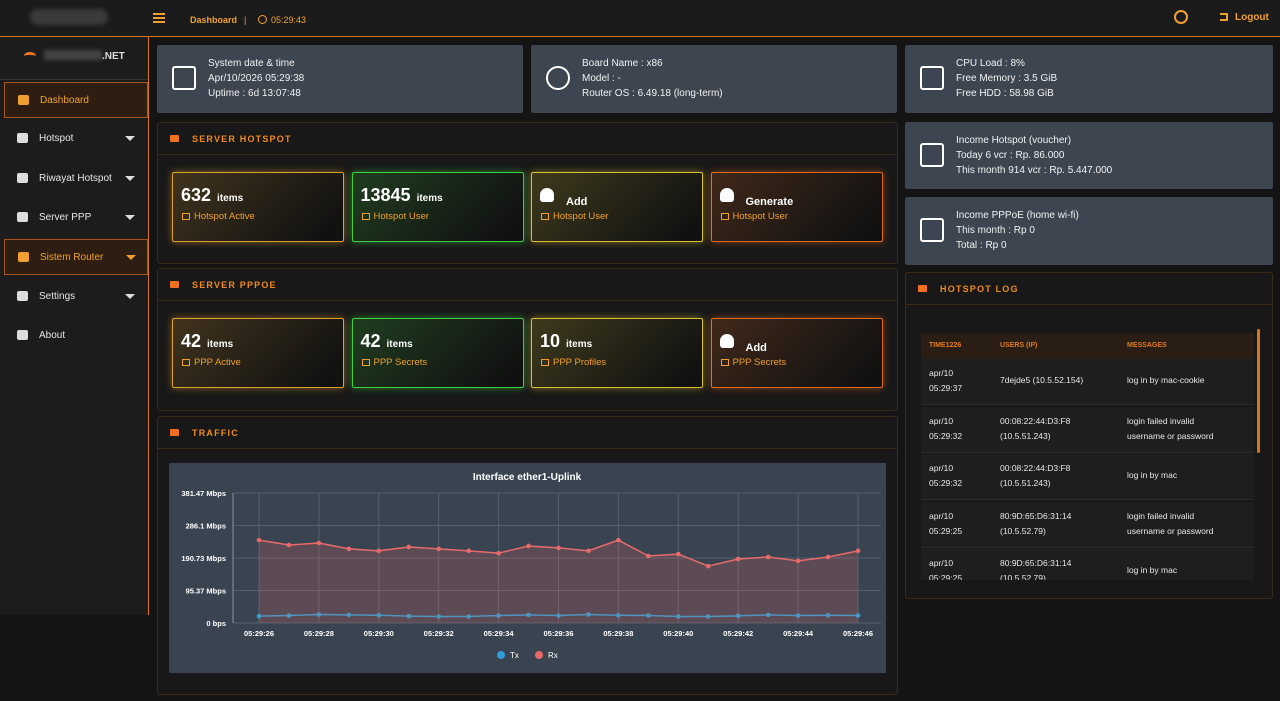  Describe the element at coordinates (174, 284) in the screenshot. I see `panel-icon` at that location.